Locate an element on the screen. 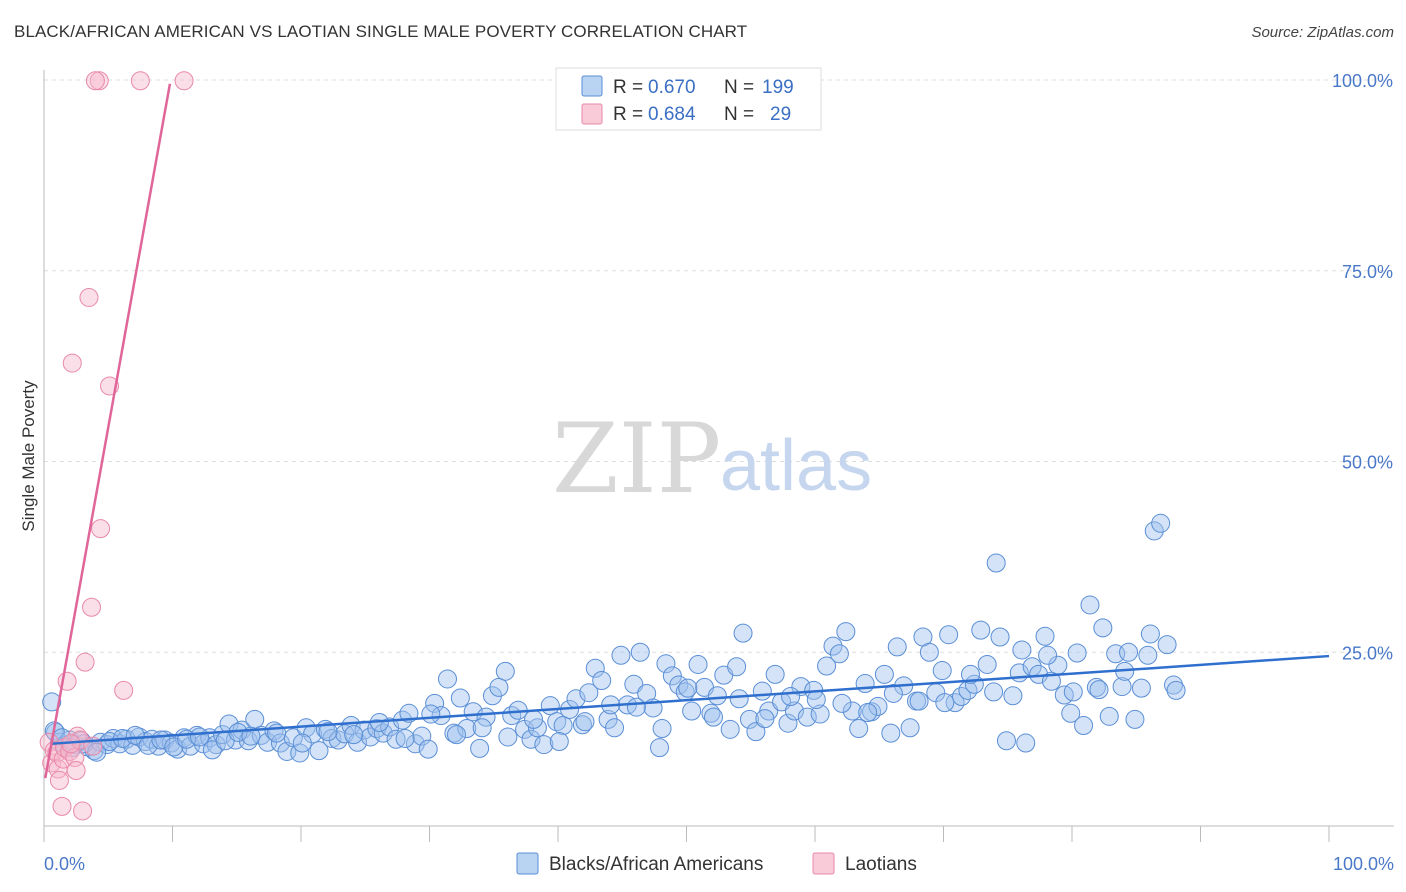  watermark-zip: ZIP is located at coordinates (636, 459).